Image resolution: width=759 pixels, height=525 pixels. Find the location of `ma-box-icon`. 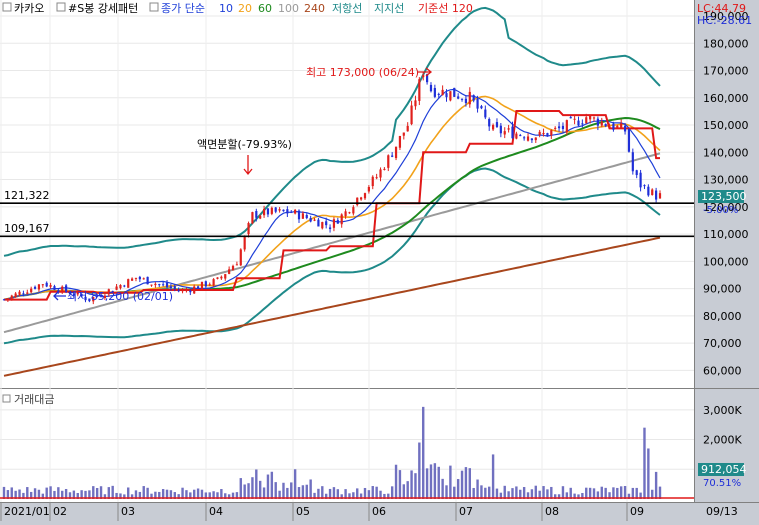

ma-box-icon is located at coordinates (154, 7).